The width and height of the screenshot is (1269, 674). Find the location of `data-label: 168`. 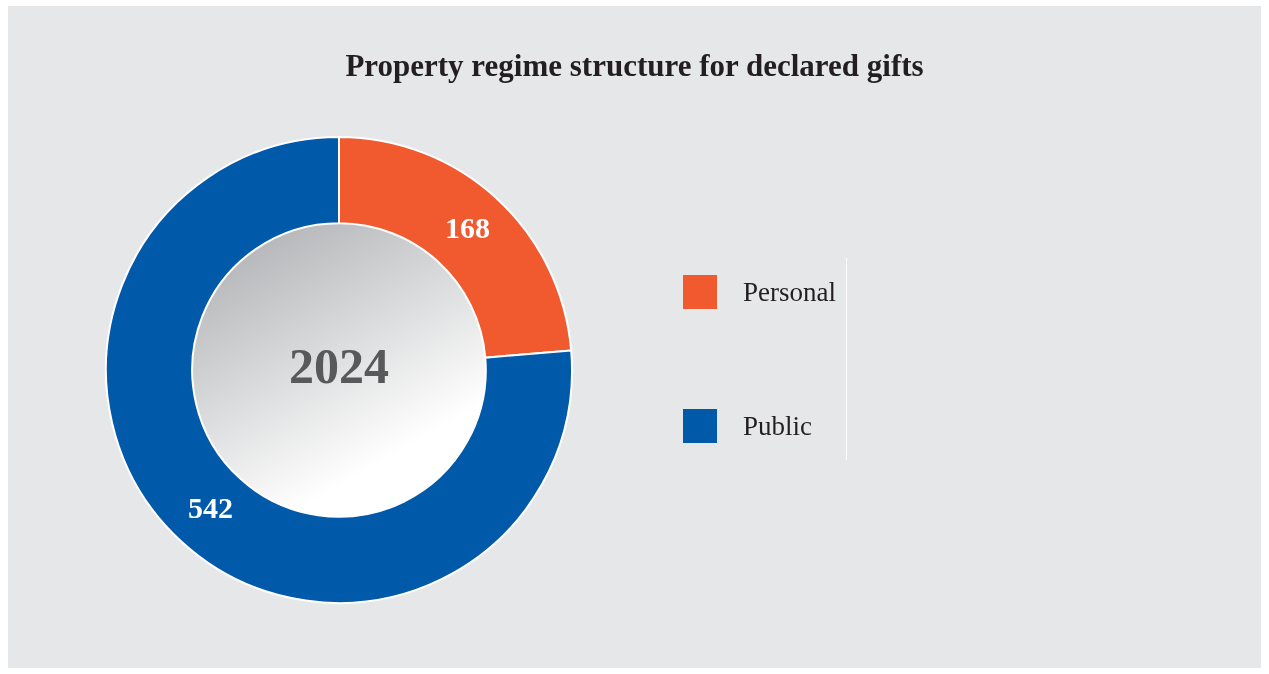

data-label: 168 is located at coordinates (468, 227).